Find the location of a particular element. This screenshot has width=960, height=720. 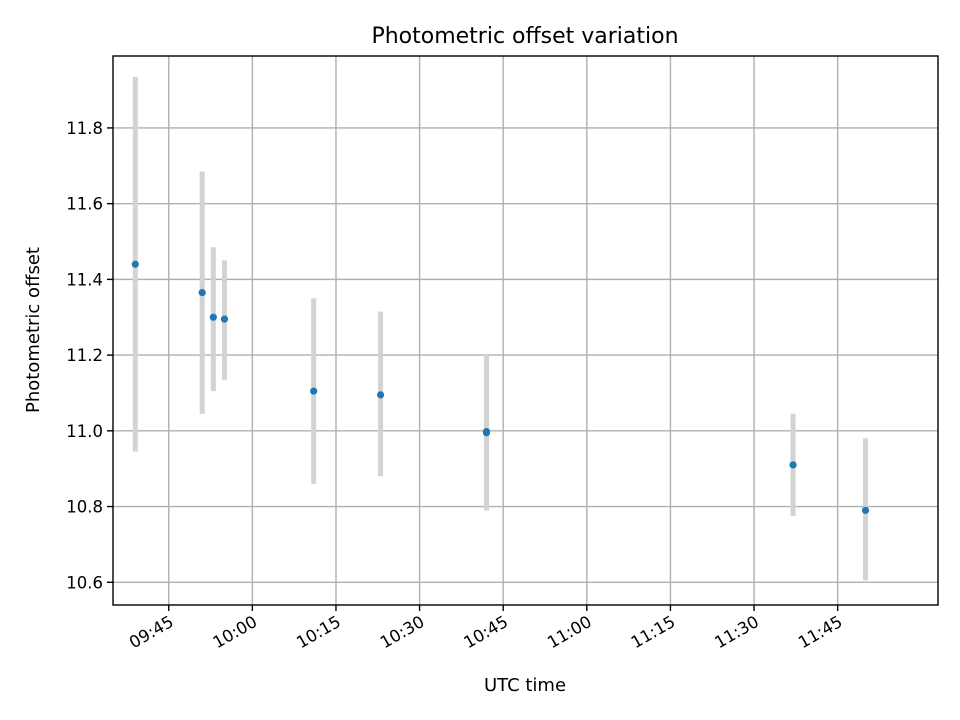

x-axis-label: UTC time is located at coordinates (525, 685).